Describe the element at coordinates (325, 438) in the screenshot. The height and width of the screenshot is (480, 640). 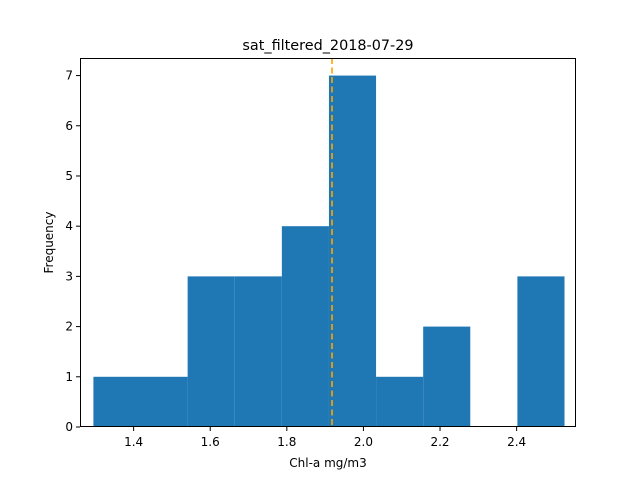
I see `x-axis-ticks: 1.4 1.6 1.8 2.0 2.2 2.4` at that location.